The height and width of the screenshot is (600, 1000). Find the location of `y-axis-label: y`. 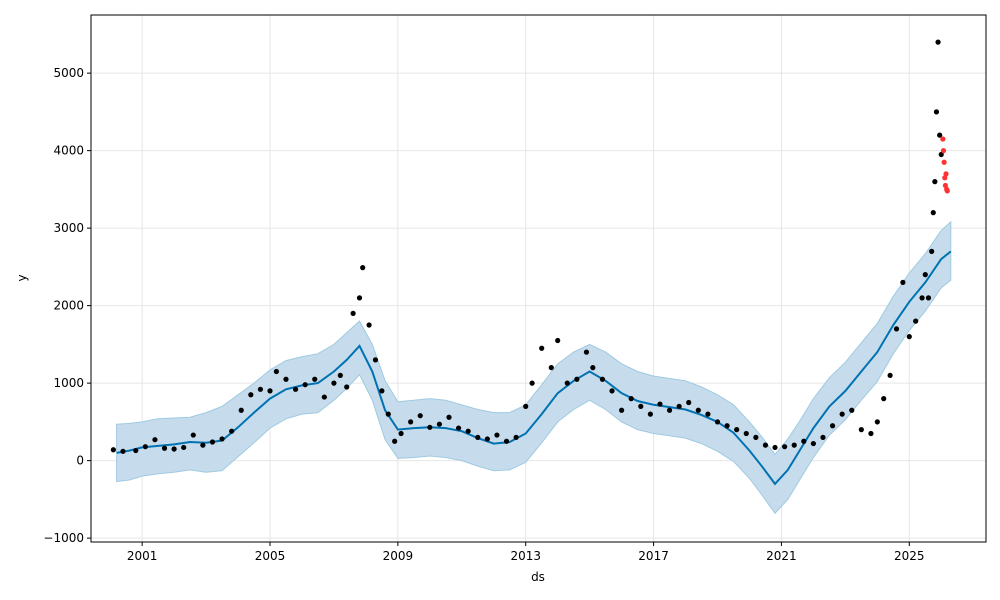

y-axis-label: y is located at coordinates (22, 277).